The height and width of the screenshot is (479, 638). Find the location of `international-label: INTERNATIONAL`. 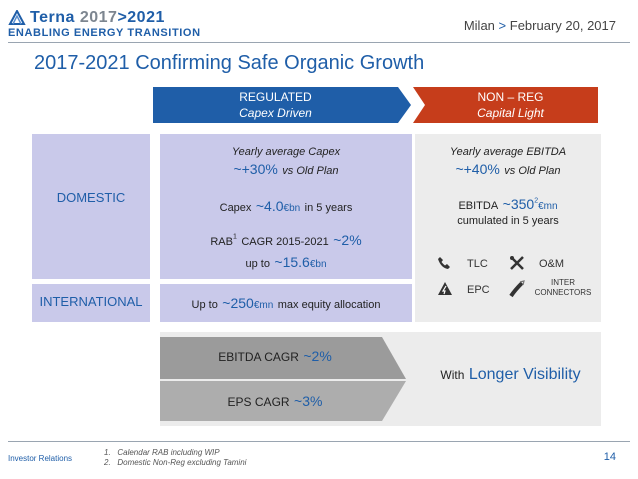

international-label: INTERNATIONAL is located at coordinates (91, 301).